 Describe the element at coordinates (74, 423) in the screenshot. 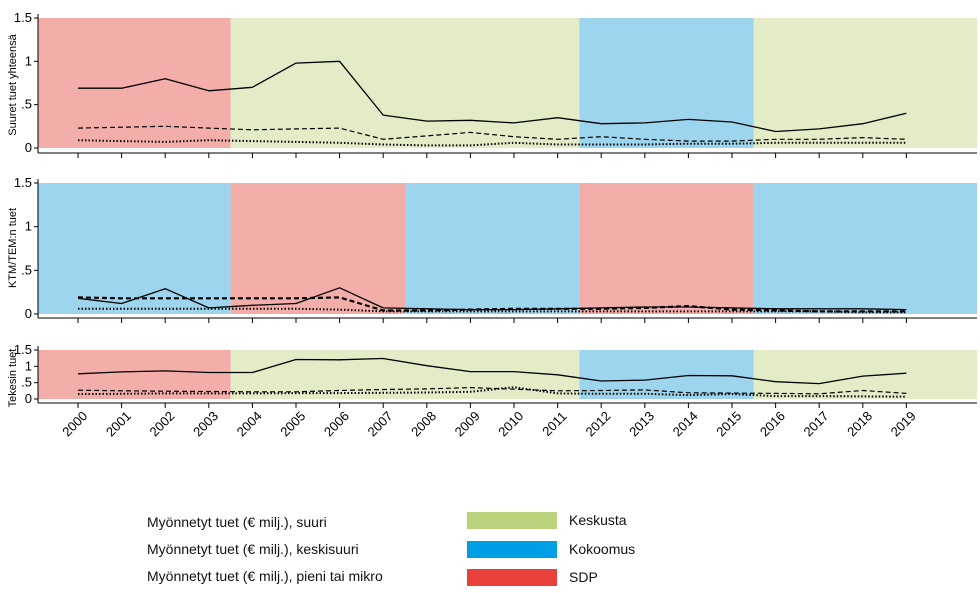

I see `x-tick-label: 2000` at that location.